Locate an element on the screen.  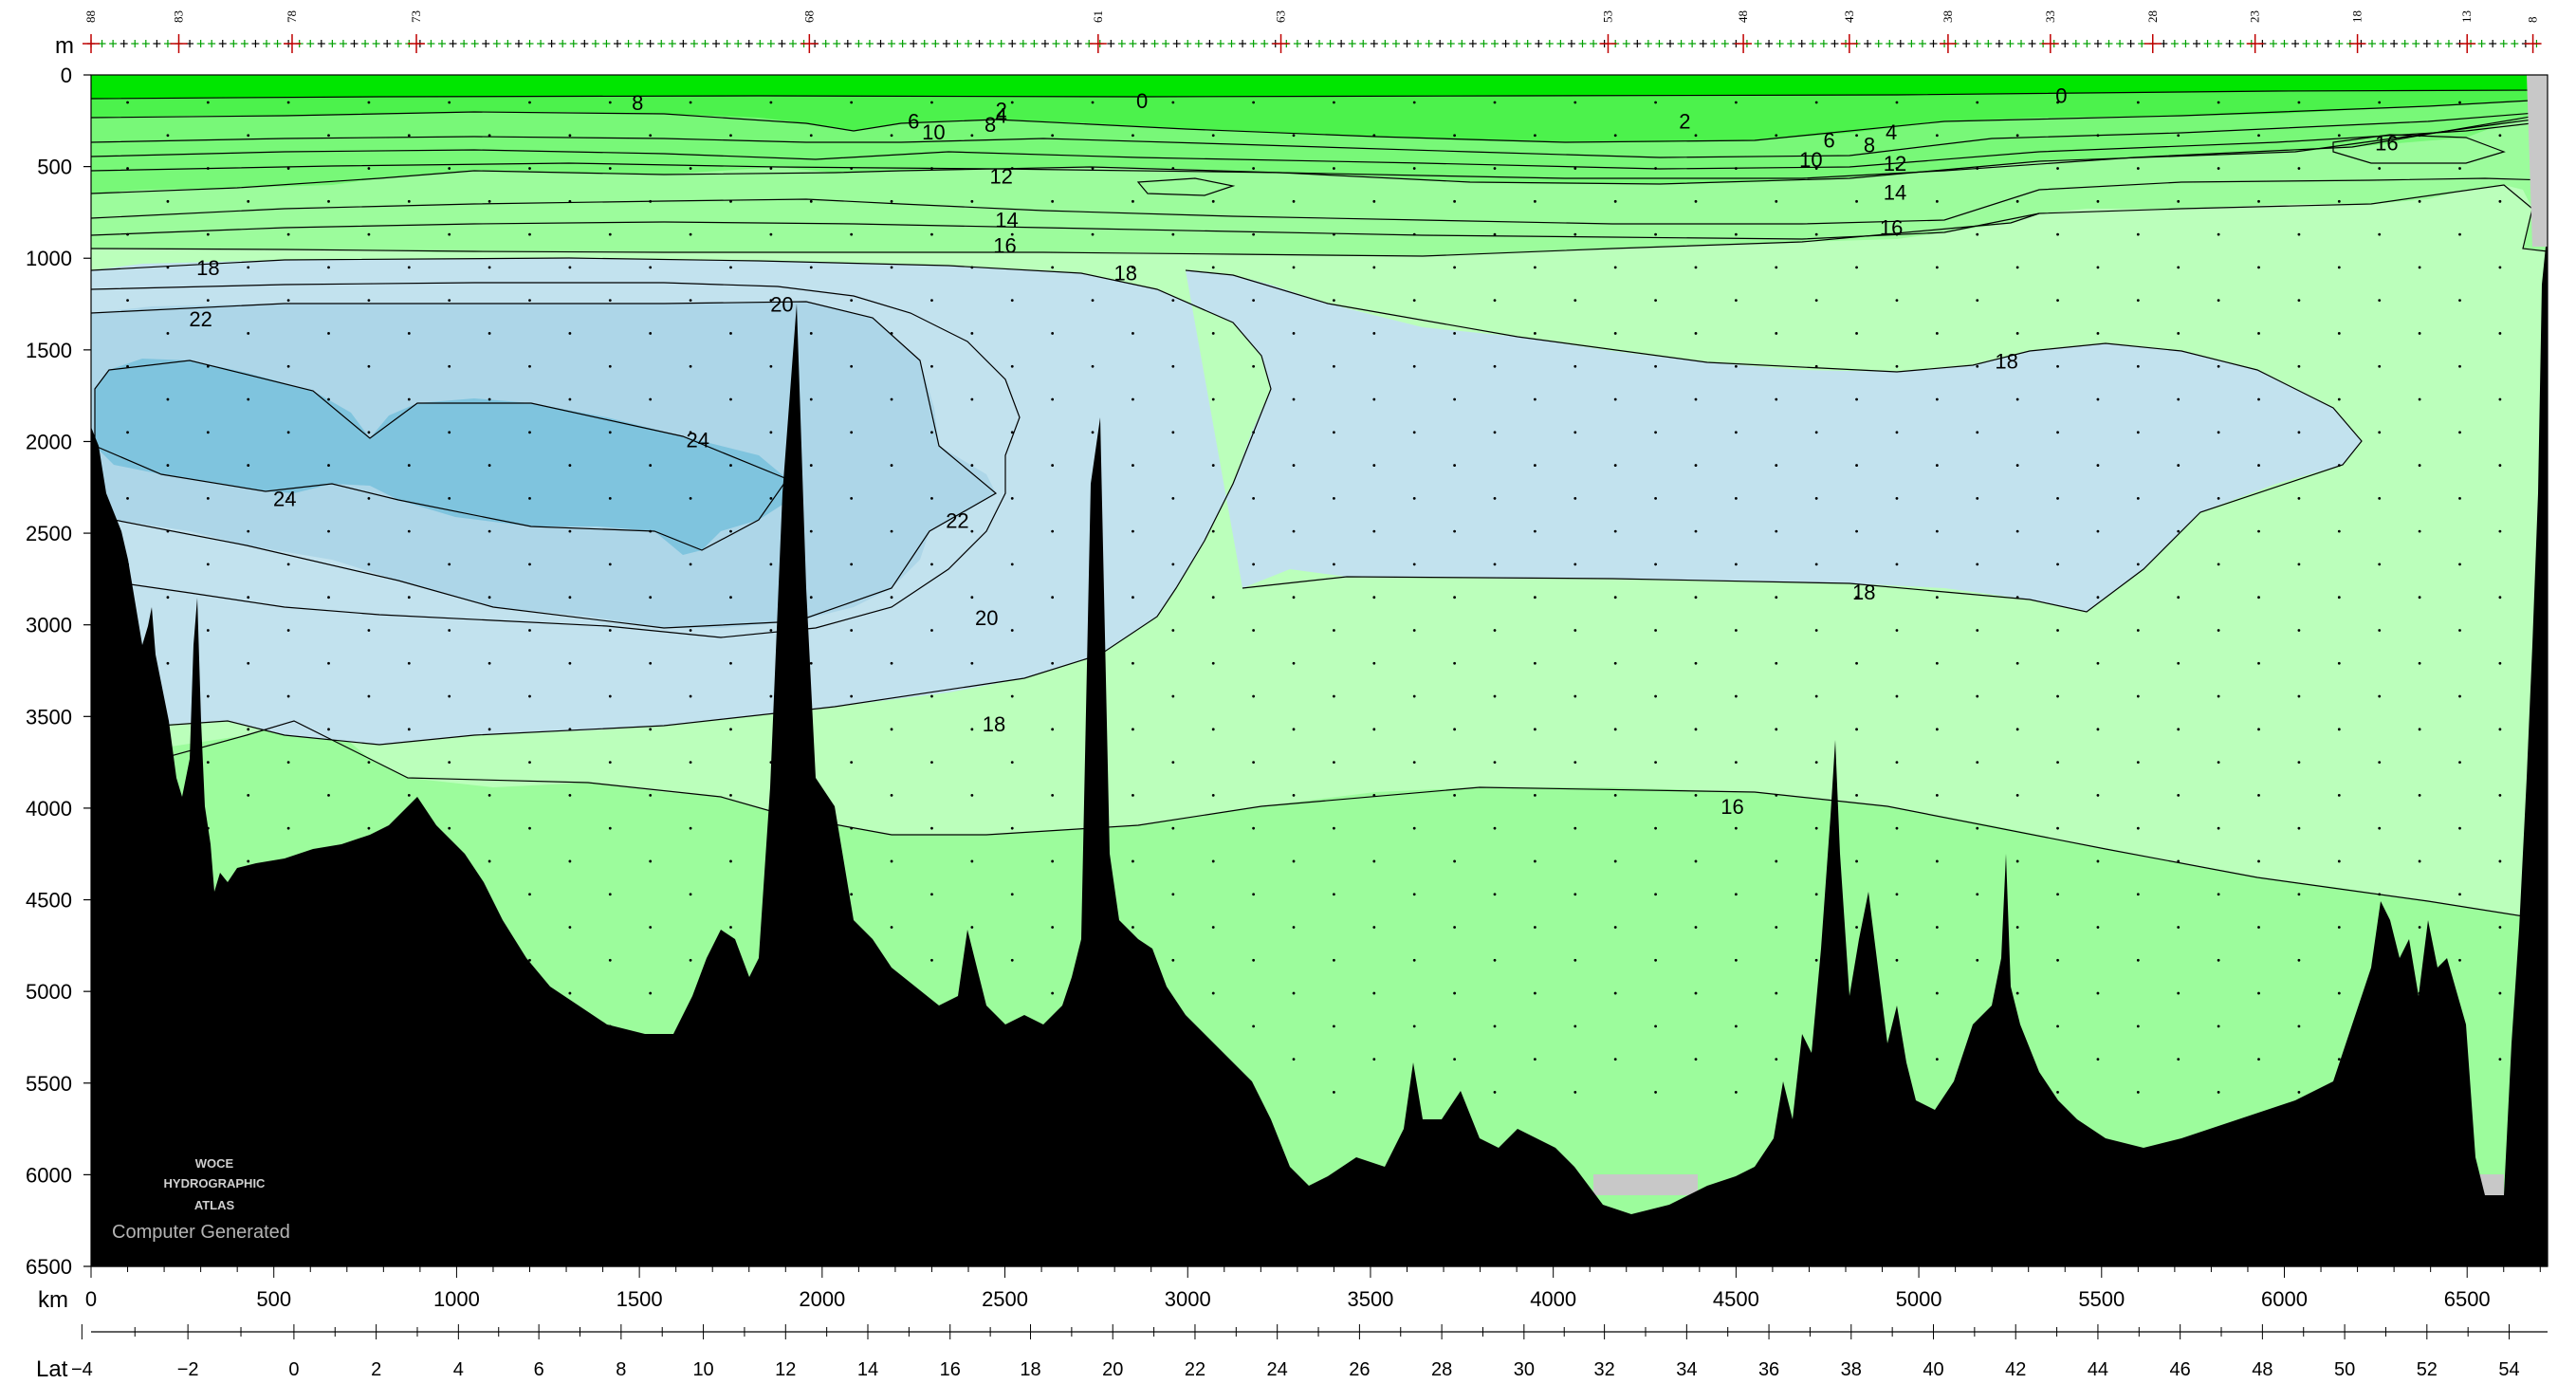
contour-label: 8 is located at coordinates (990, 125).